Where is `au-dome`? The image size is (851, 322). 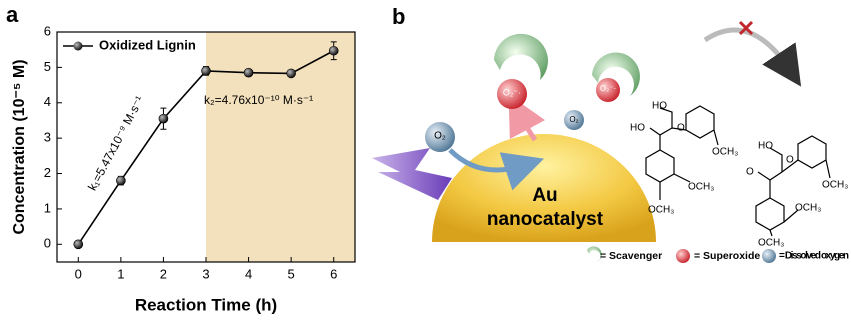 au-dome is located at coordinates (544, 188).